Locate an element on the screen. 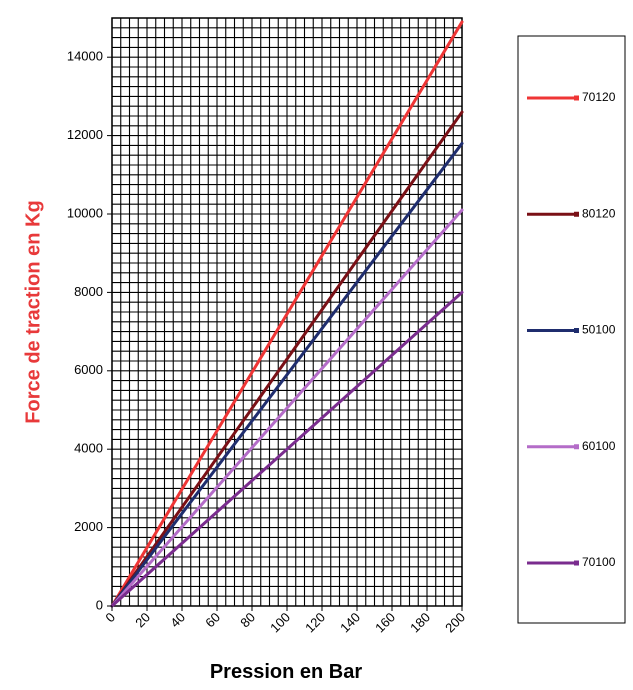 The width and height of the screenshot is (633, 690). legend-label-60100: 60100 is located at coordinates (599, 446).